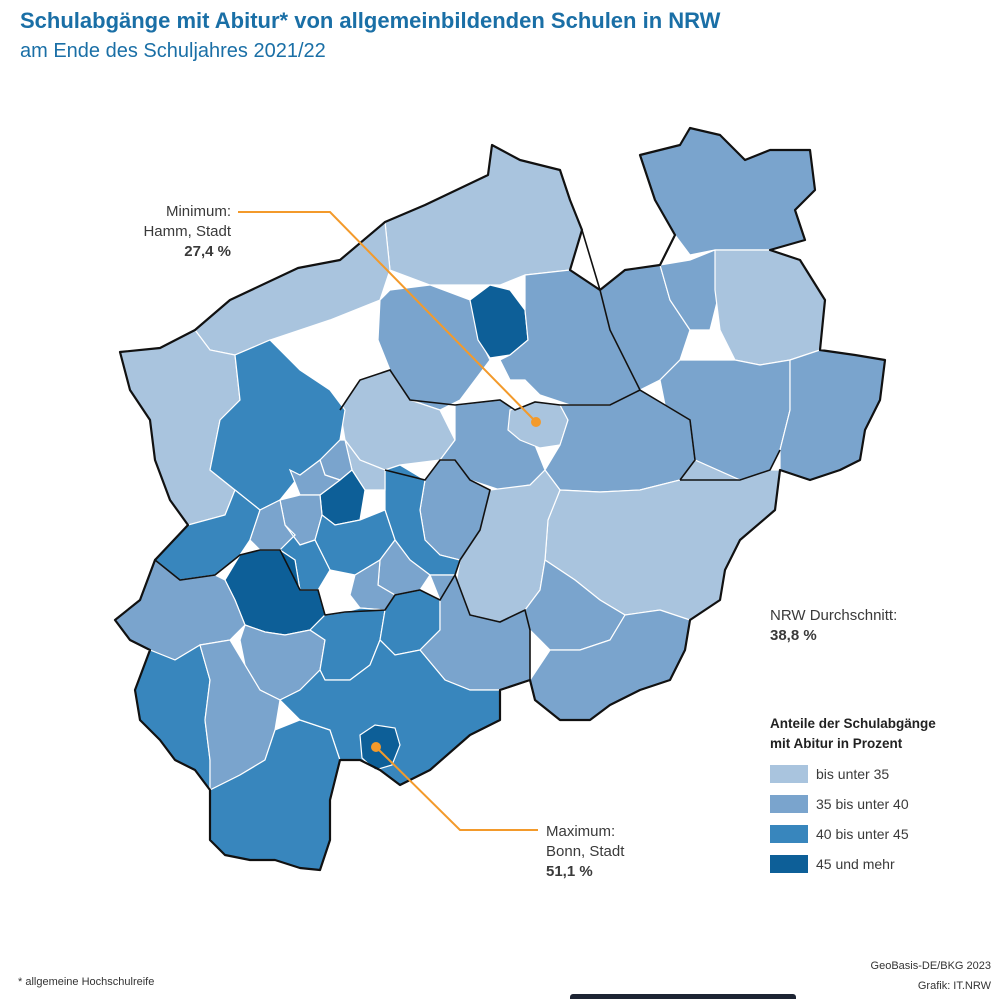 The width and height of the screenshot is (999, 999). Describe the element at coordinates (954, 986) in the screenshot. I see `source-line2: Grafik: IT.NRW` at that location.